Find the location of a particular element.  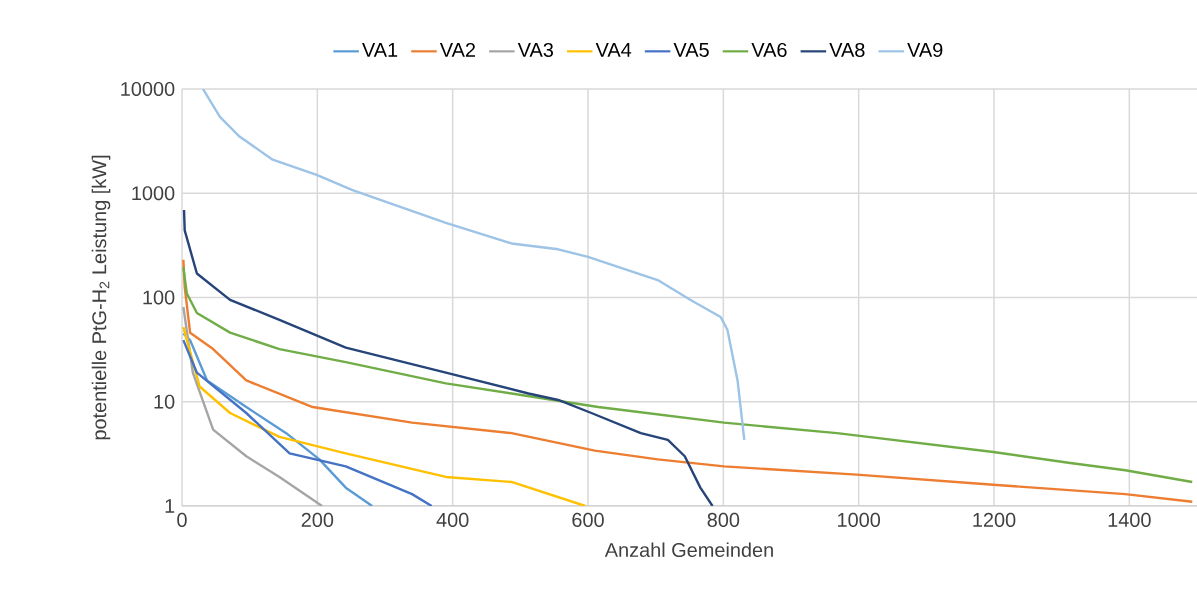

legend-label: VA4 is located at coordinates (613, 50).